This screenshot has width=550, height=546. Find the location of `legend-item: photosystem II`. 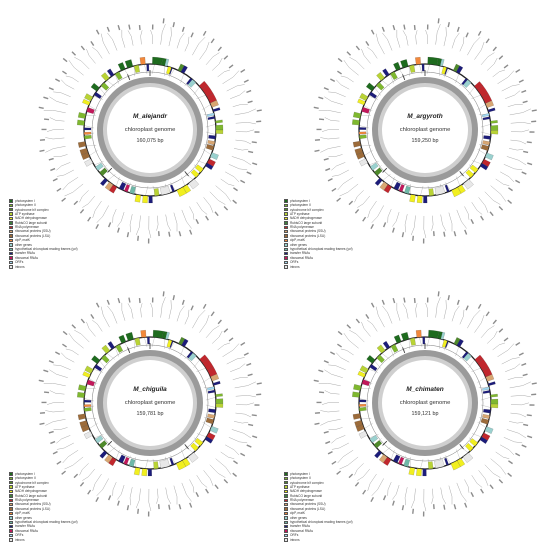

legend-item: photosystem II is located at coordinates (64, 478).